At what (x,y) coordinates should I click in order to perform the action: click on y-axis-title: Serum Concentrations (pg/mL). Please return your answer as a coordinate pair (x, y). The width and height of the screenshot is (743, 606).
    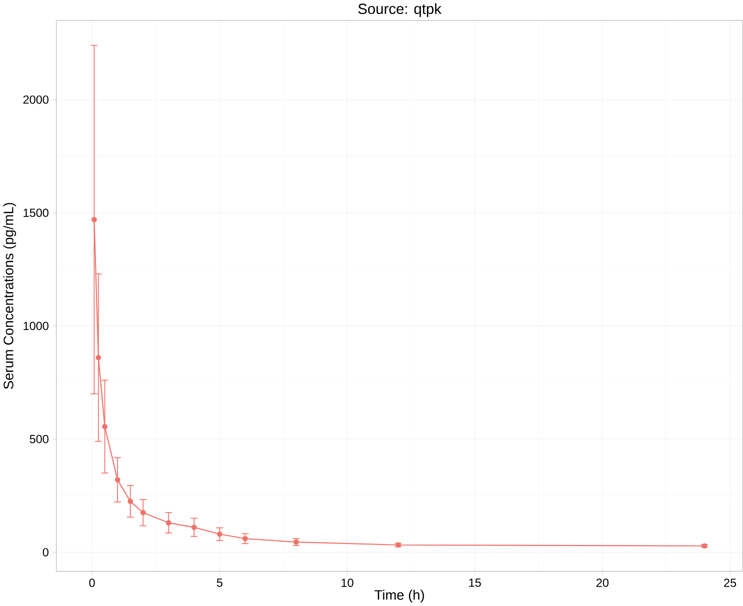
    Looking at the image, I should click on (9, 296).